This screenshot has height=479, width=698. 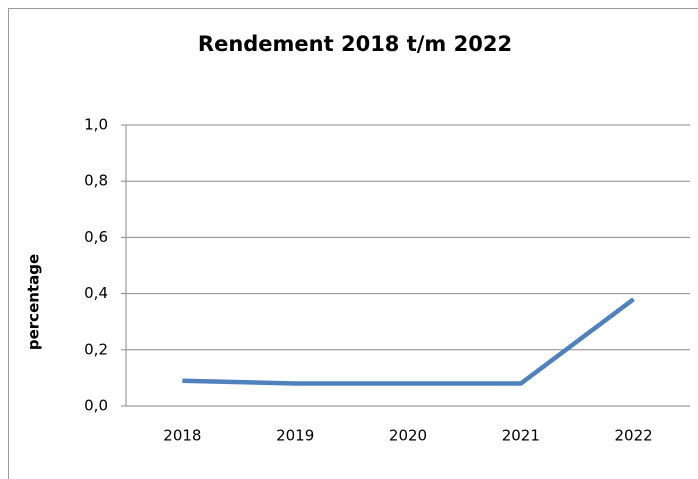 I want to click on y-tick-label: 0,0, so click(x=96, y=406).